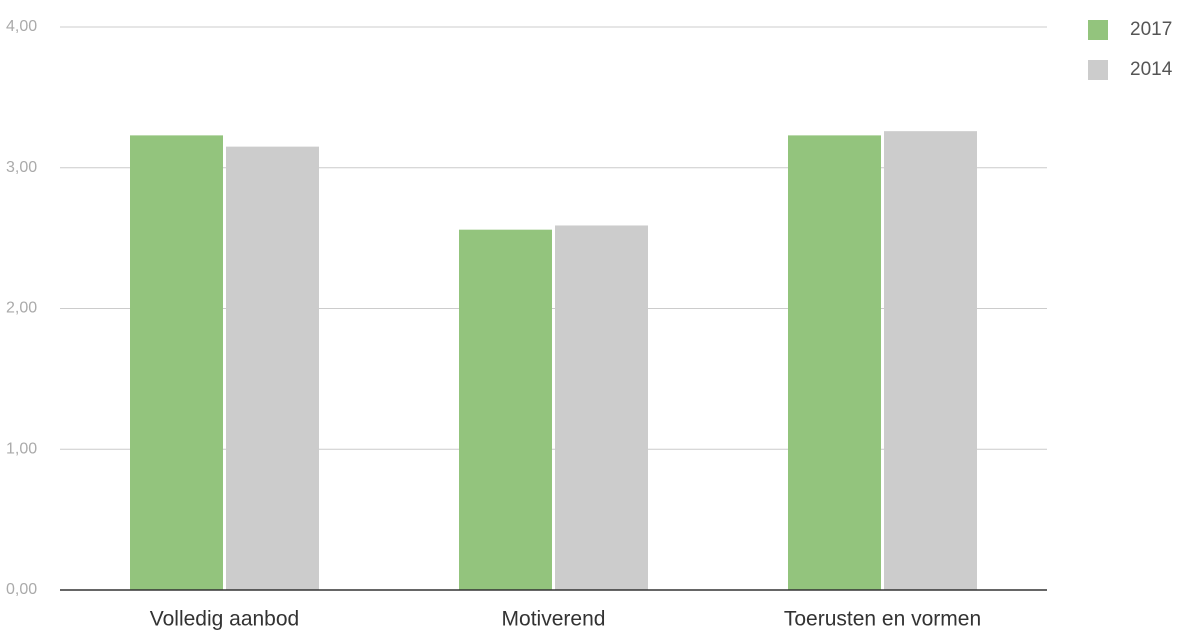 The width and height of the screenshot is (1184, 633). What do you see at coordinates (554, 619) in the screenshot?
I see `x-tick-label: Motiverend` at bounding box center [554, 619].